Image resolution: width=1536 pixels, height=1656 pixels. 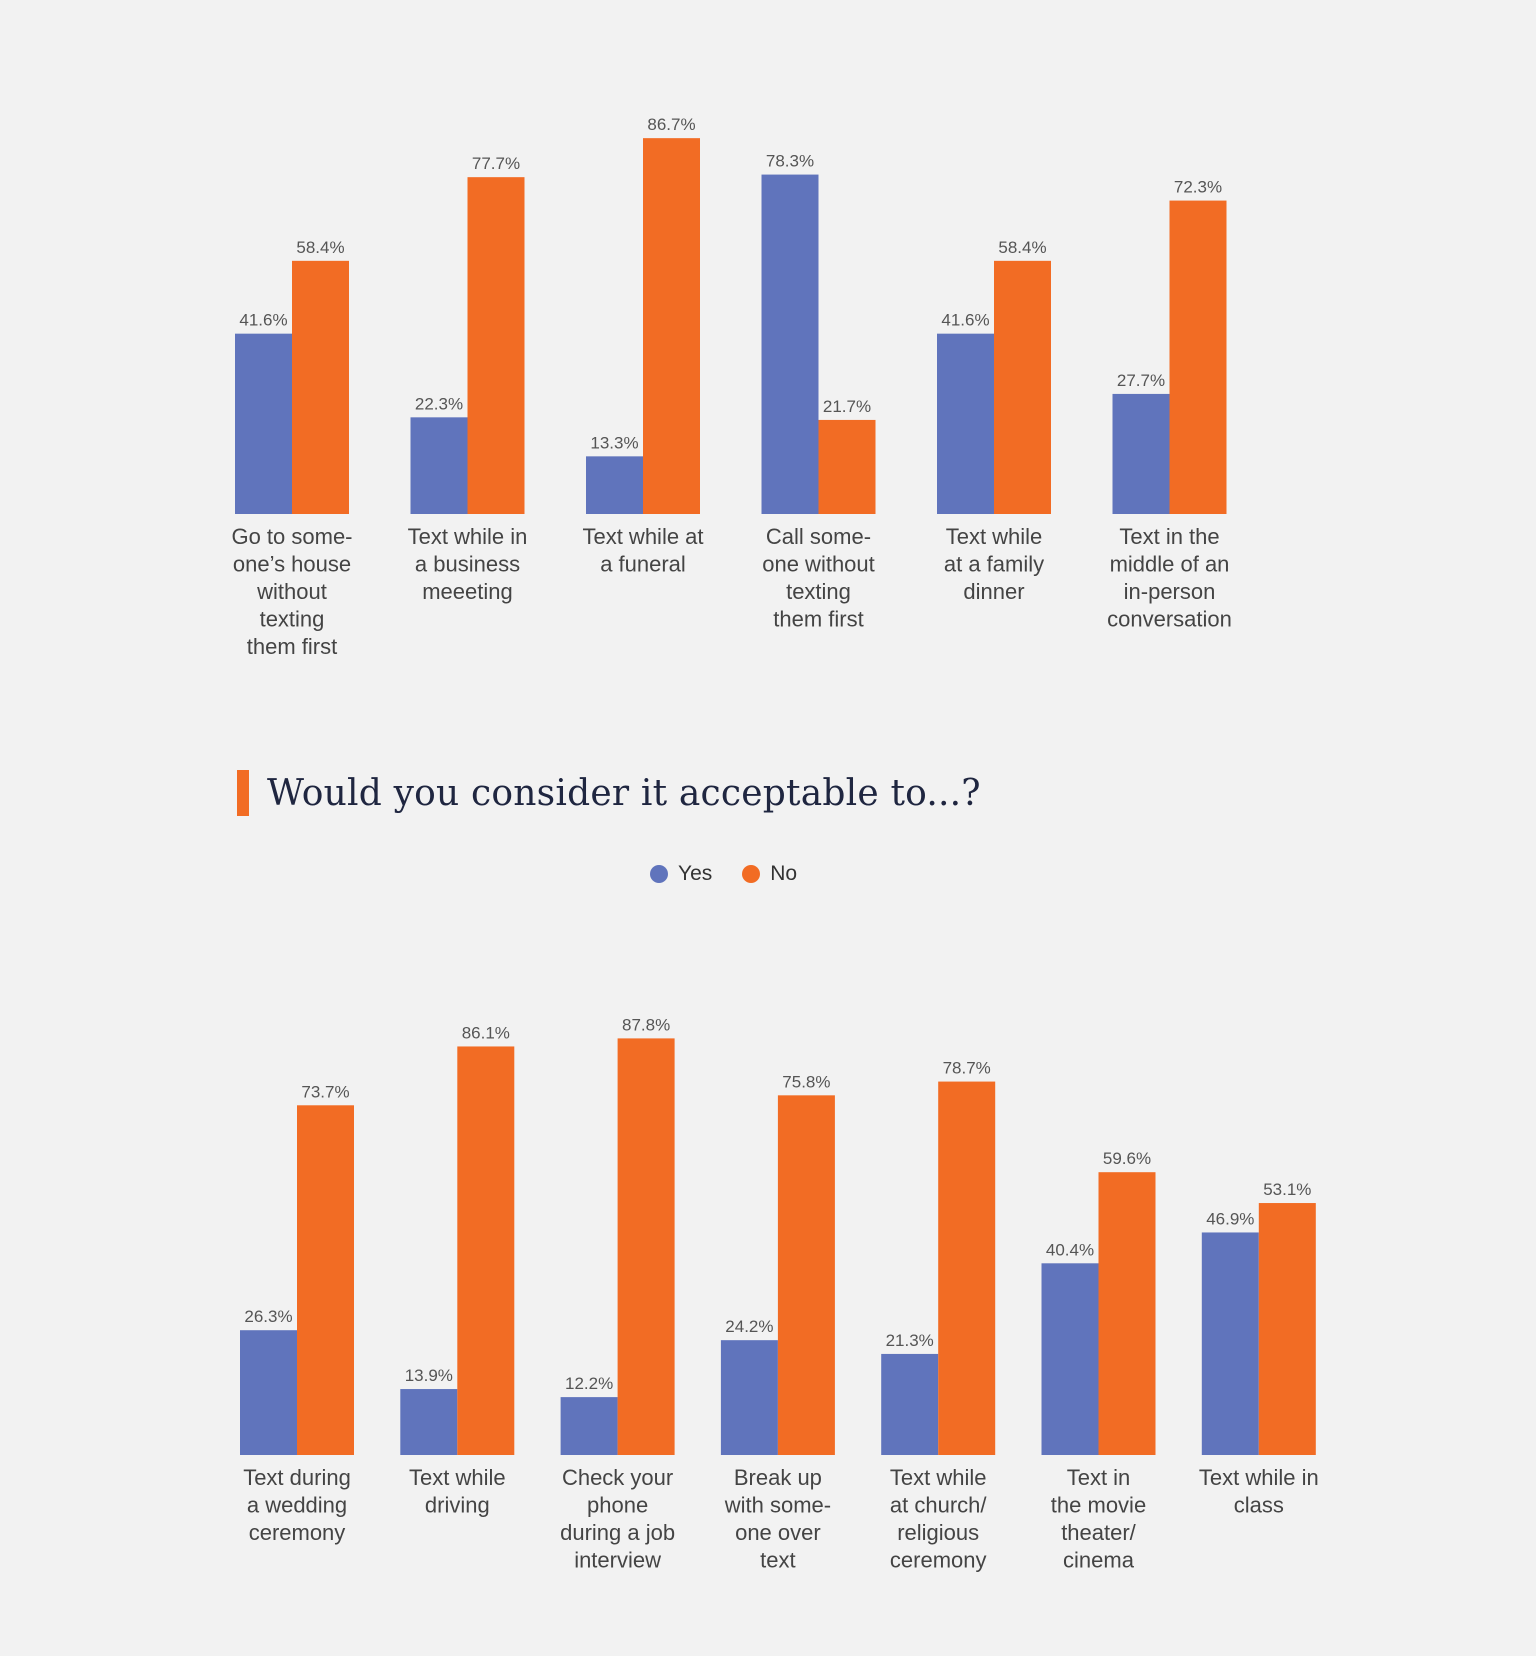 What do you see at coordinates (1259, 1491) in the screenshot?
I see `category-label-2-7: Text while in class` at bounding box center [1259, 1491].